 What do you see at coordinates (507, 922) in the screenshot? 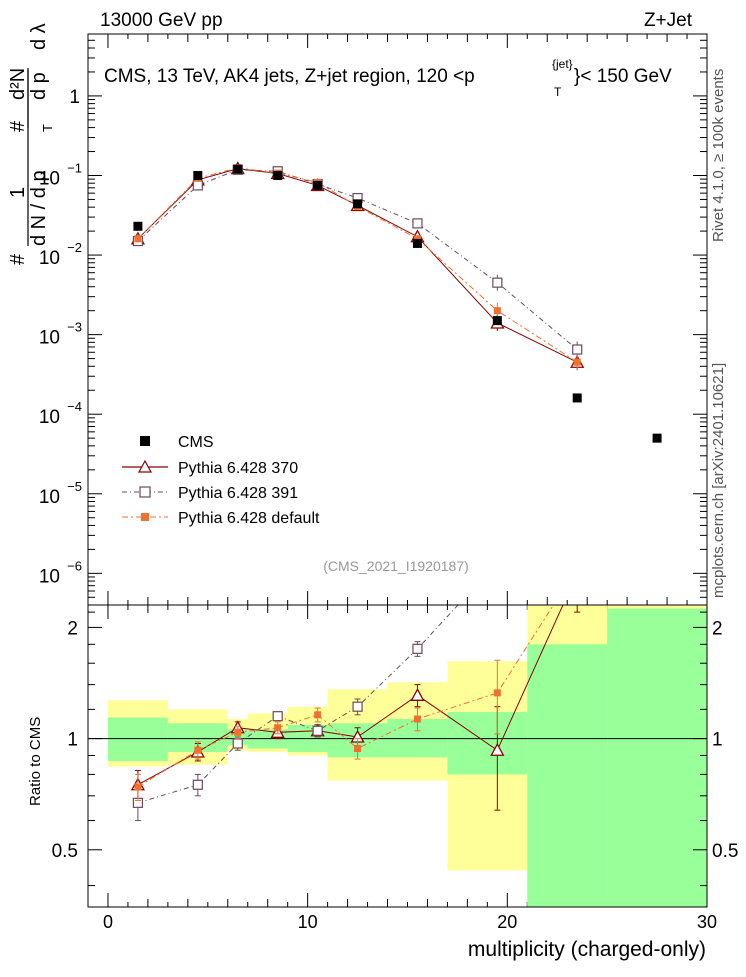
I see `x-tick-label: 20` at bounding box center [507, 922].